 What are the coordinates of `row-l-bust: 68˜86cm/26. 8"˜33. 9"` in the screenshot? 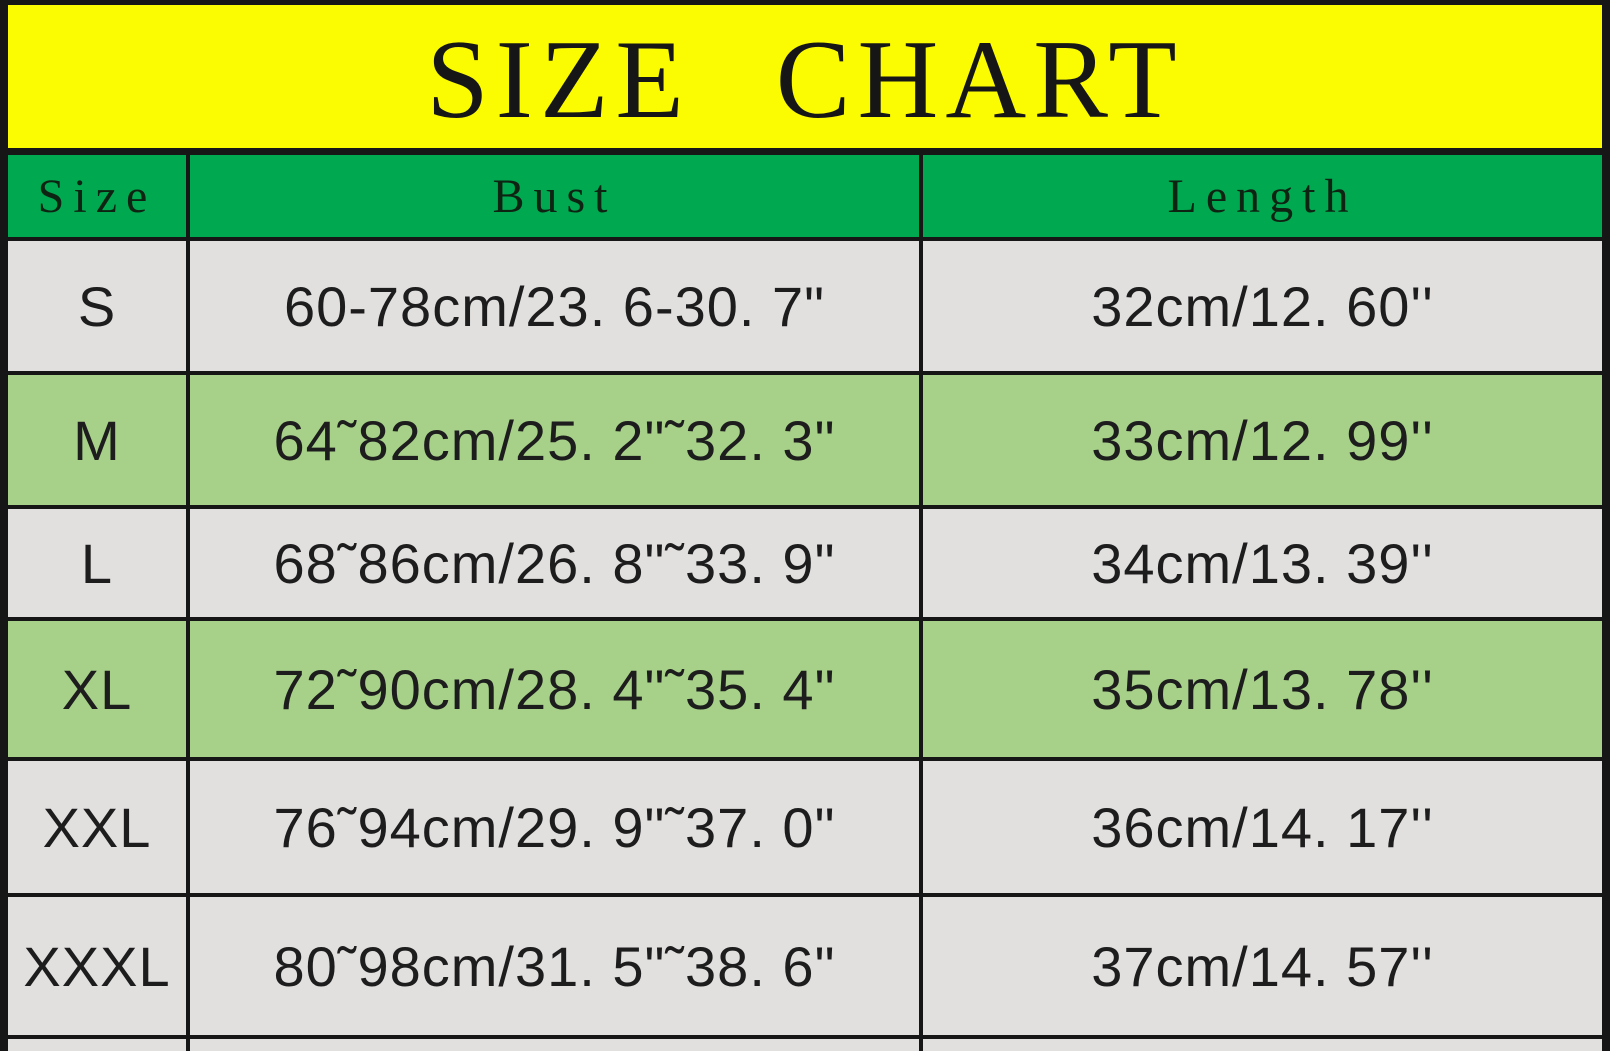 It's located at (554, 563).